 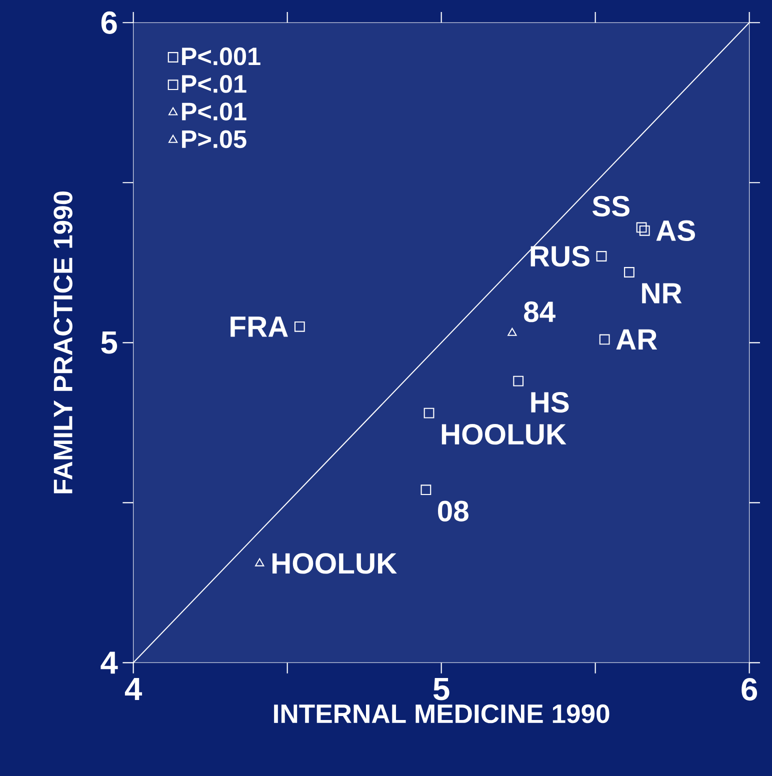 I want to click on y-tick-label: 6, so click(x=109, y=22).